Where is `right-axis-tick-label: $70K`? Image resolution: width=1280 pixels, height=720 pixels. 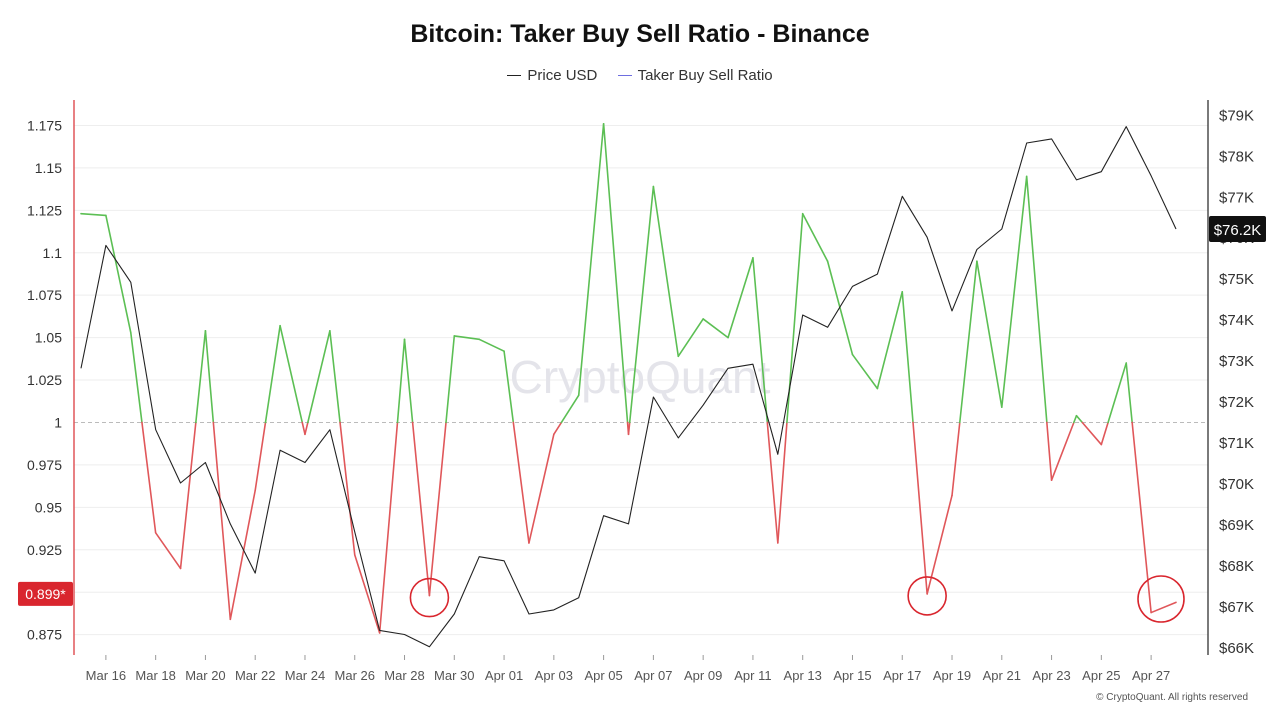 right-axis-tick-label: $70K is located at coordinates (1236, 484).